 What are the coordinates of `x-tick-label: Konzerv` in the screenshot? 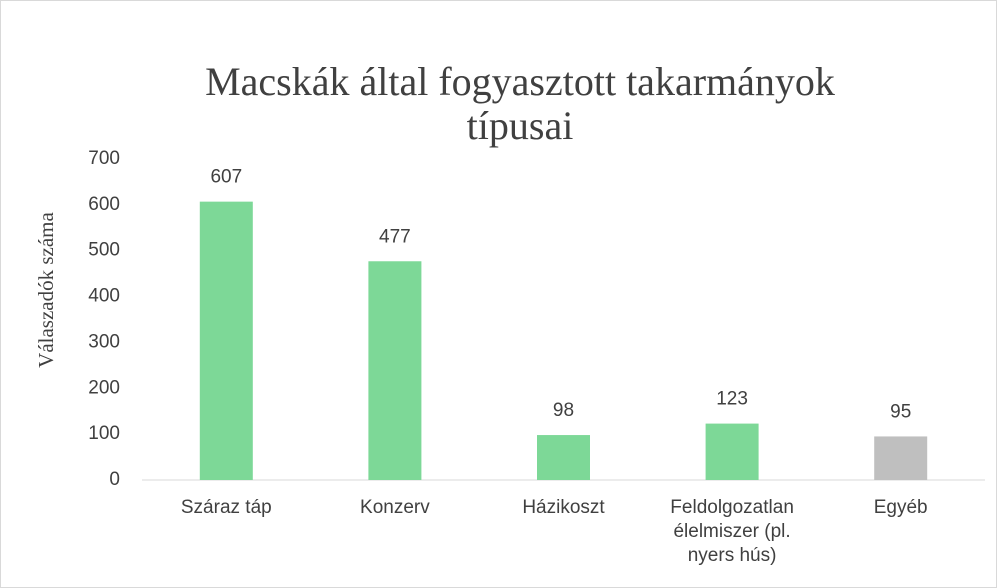 It's located at (395, 507).